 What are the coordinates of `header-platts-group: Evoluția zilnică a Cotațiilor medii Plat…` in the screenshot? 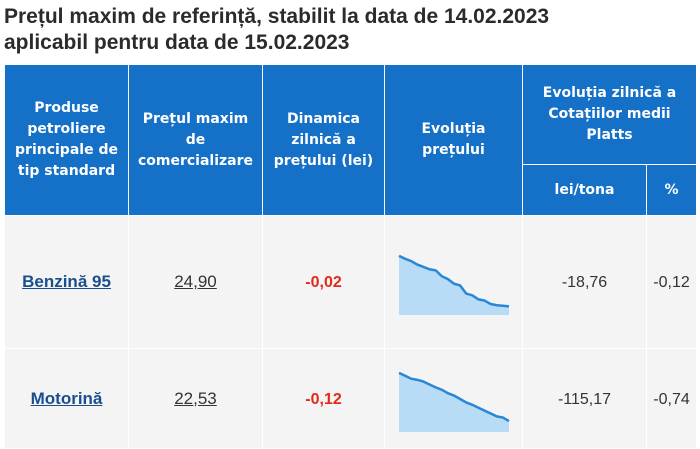 It's located at (609, 114).